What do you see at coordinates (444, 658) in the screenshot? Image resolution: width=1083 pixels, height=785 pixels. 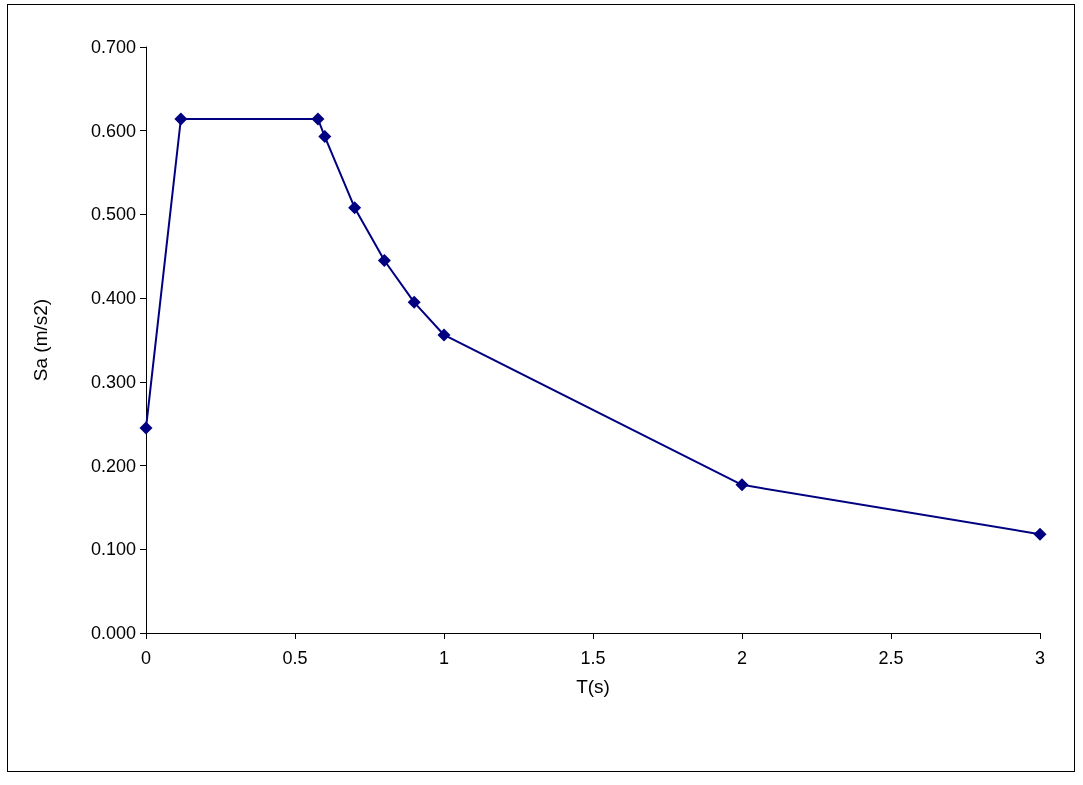 I see `x-tick-label: 1` at bounding box center [444, 658].